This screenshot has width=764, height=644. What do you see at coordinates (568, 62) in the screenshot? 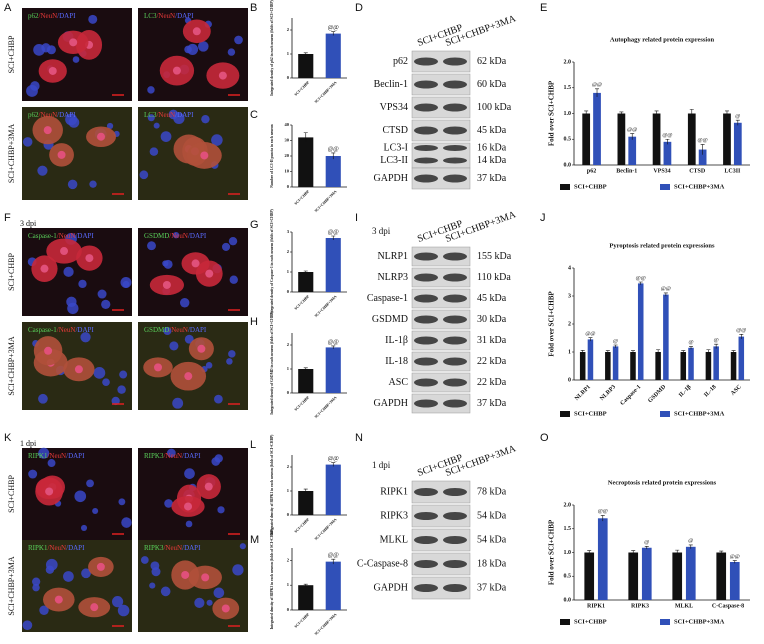
I see `y-tick-label: 2.0` at bounding box center [568, 62].